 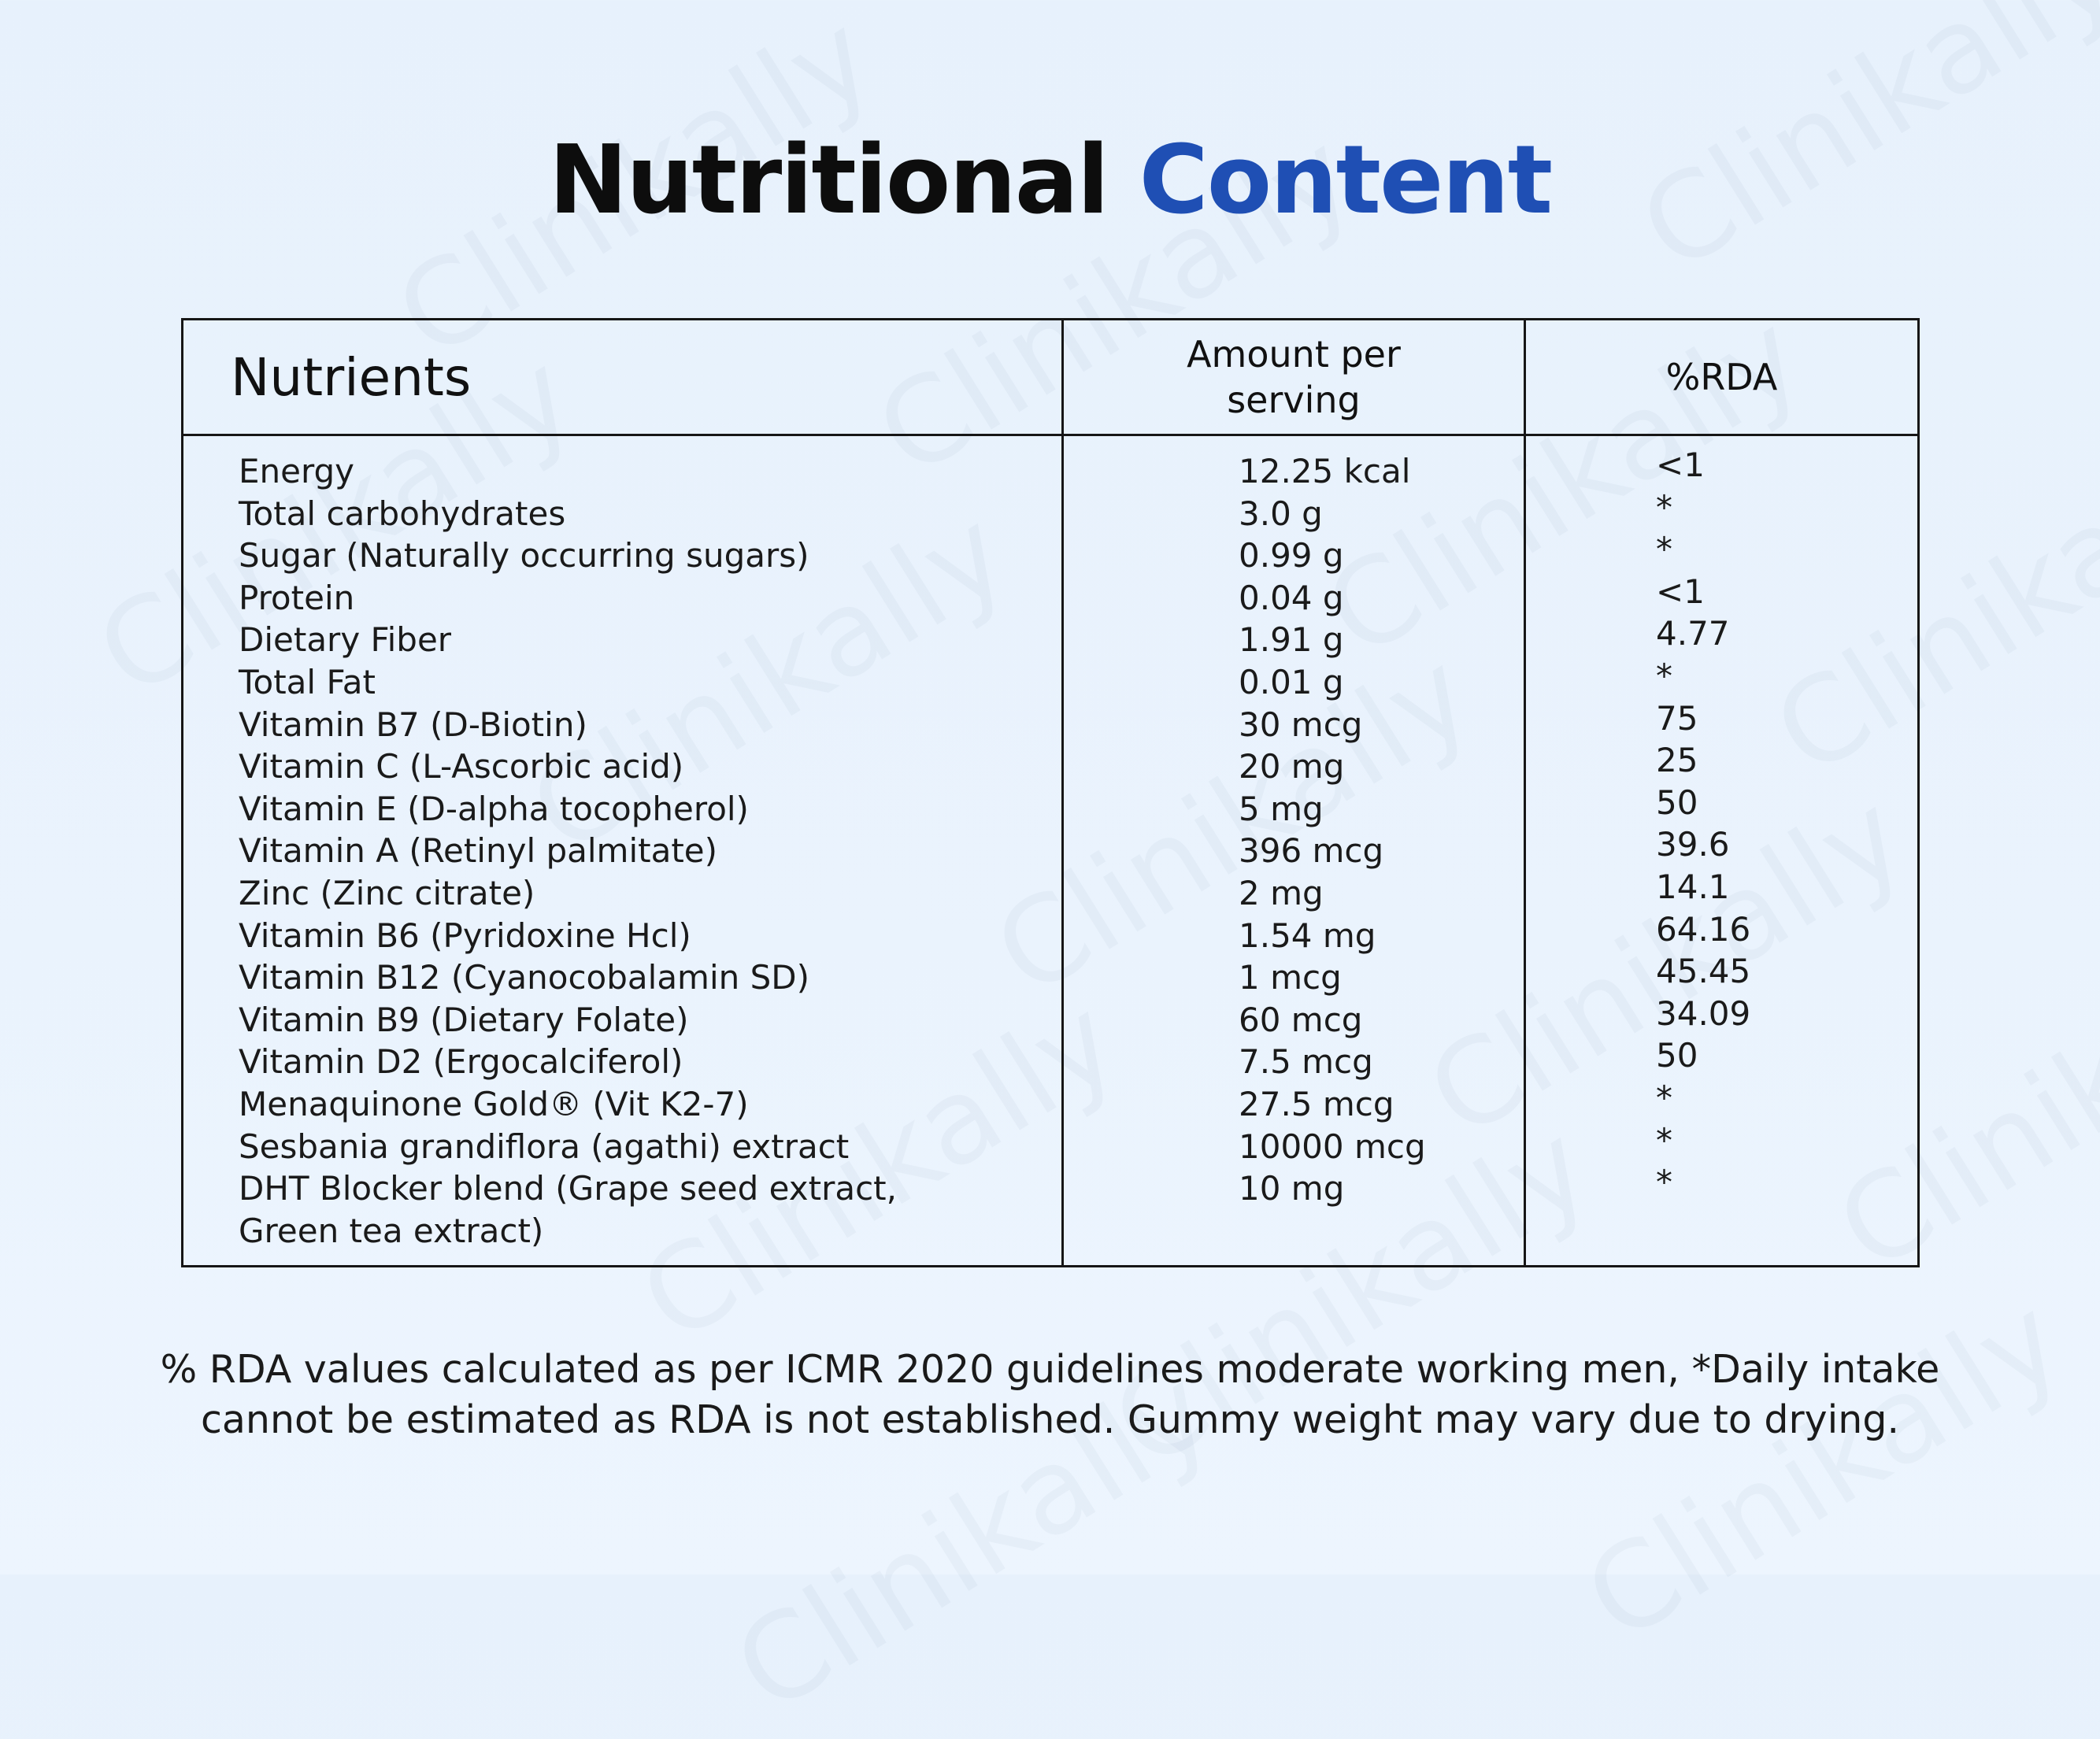 I want to click on title-main: Nutritional, so click(x=828, y=180).